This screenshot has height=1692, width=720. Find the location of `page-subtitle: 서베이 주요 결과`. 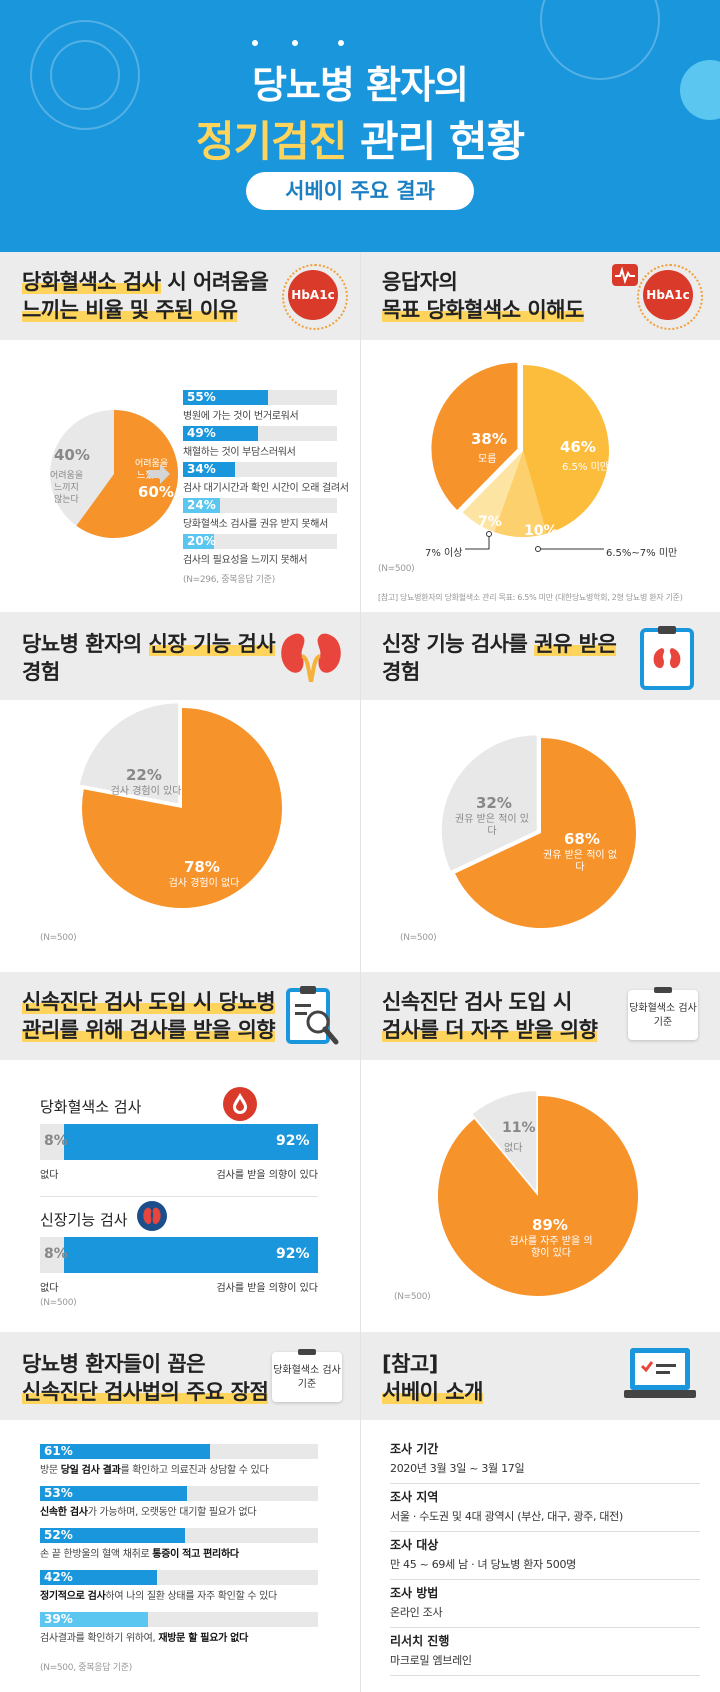

page-subtitle: 서베이 주요 결과 is located at coordinates (360, 191).